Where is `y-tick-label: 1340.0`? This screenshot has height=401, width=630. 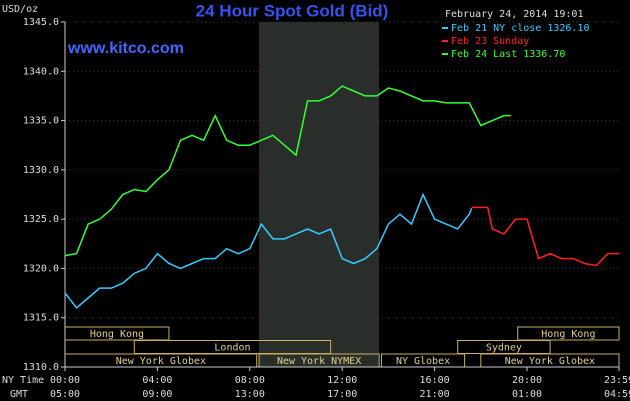 y-tick-label: 1340.0 is located at coordinates (41, 71).